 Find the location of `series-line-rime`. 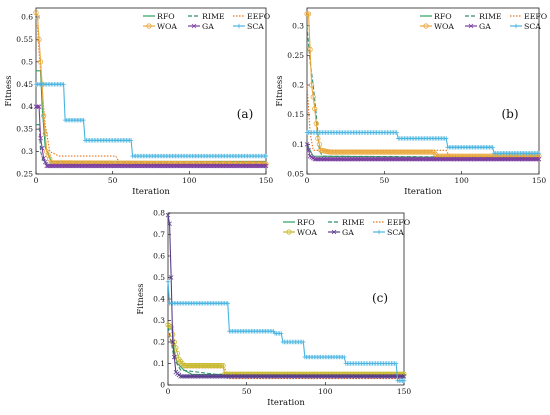

series-line-rime is located at coordinates (286, 351).